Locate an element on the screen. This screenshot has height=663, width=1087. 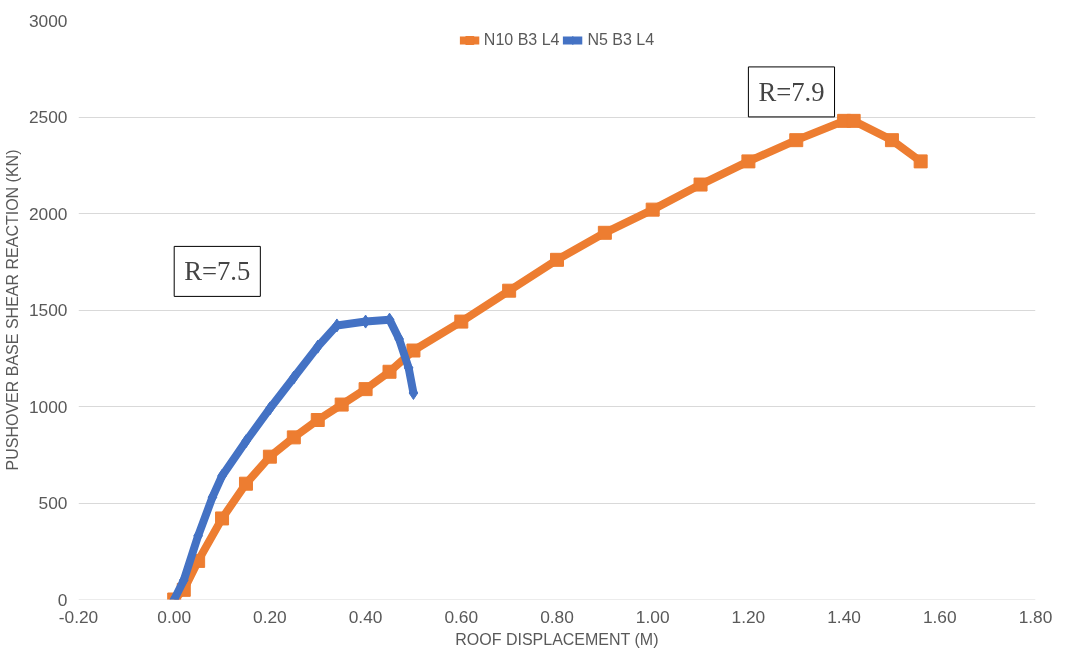
annotation: R=7.9 is located at coordinates (791, 91).